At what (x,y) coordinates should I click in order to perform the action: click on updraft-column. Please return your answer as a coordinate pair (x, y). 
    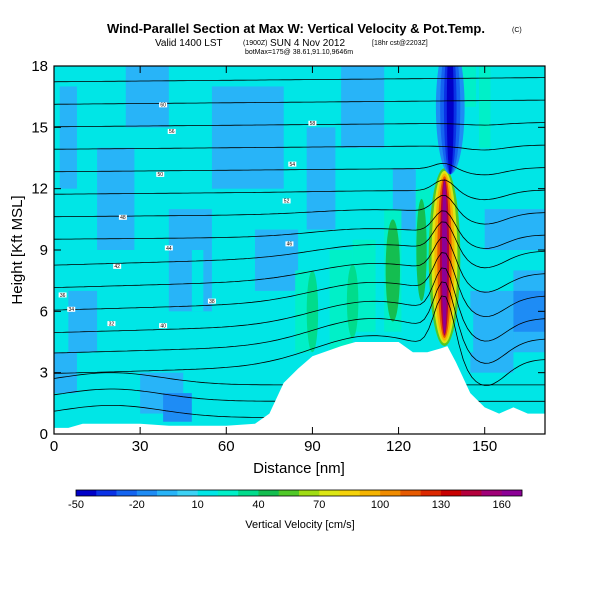
    Looking at the image, I should click on (352, 301).